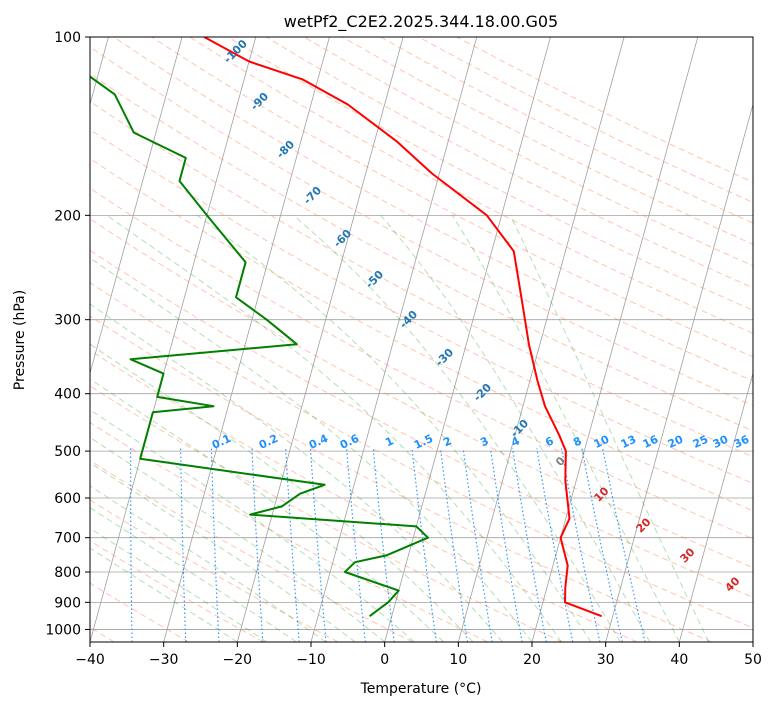 This screenshot has width=775, height=708. I want to click on mixing-ratio-label: 10, so click(602, 442).